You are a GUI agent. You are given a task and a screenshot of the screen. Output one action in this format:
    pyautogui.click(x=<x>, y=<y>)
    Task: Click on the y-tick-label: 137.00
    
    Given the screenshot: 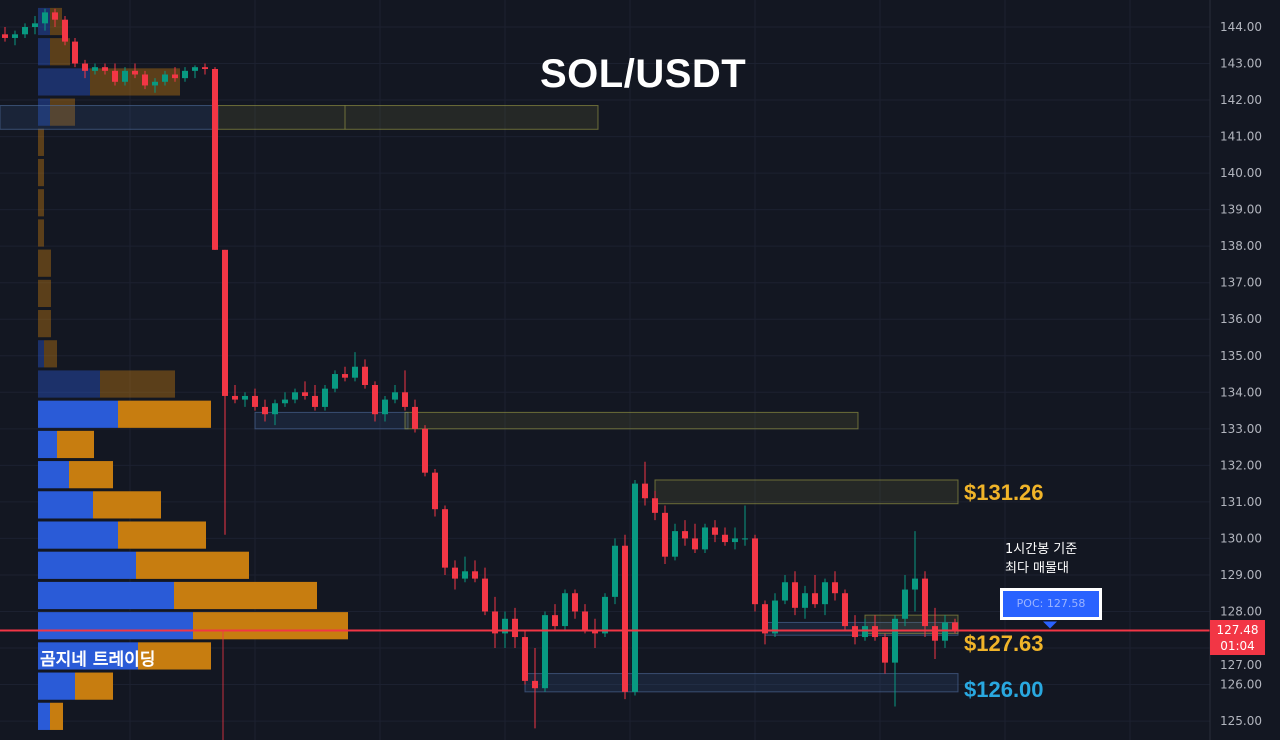 What is the action you would take?
    pyautogui.click(x=1241, y=283)
    